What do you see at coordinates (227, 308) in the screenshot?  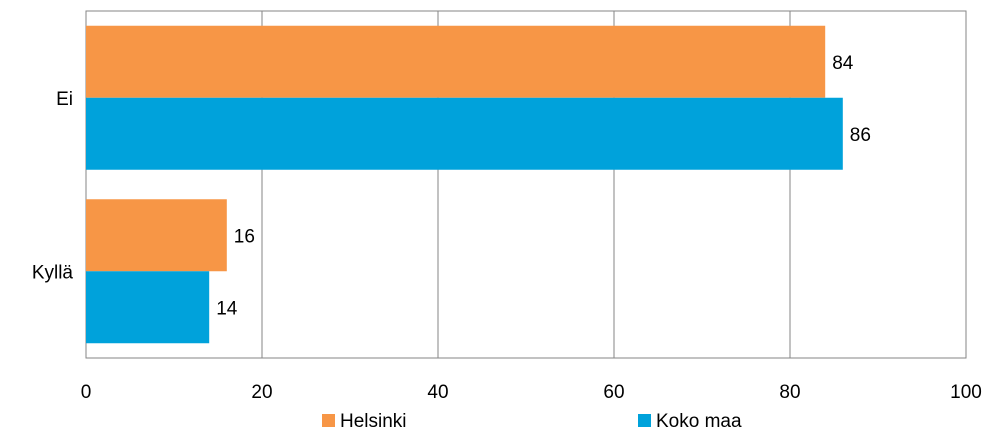 I see `data-label: 14` at bounding box center [227, 308].